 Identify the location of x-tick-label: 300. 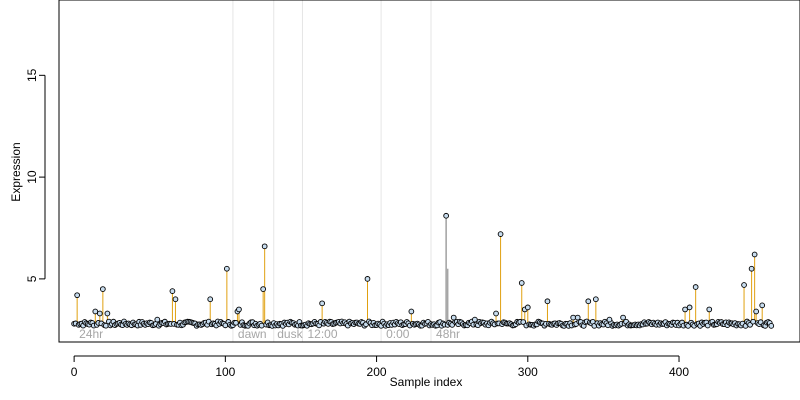
(528, 372).